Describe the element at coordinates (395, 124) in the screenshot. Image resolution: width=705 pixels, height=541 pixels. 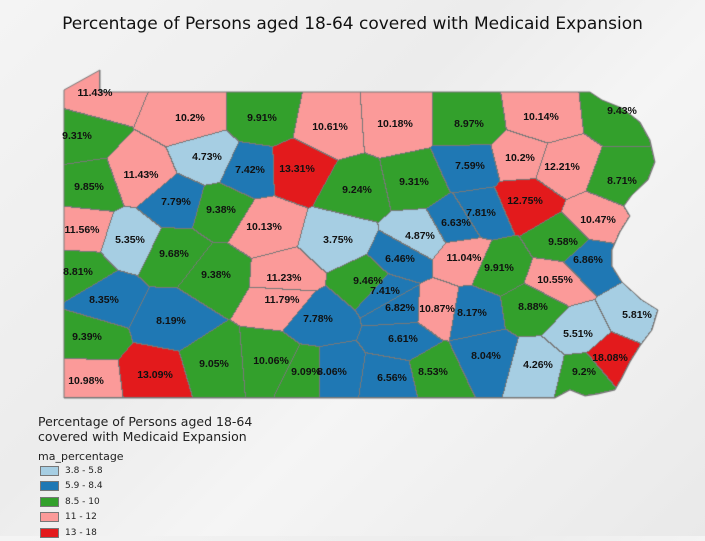
I see `county-label: 10.18%` at that location.